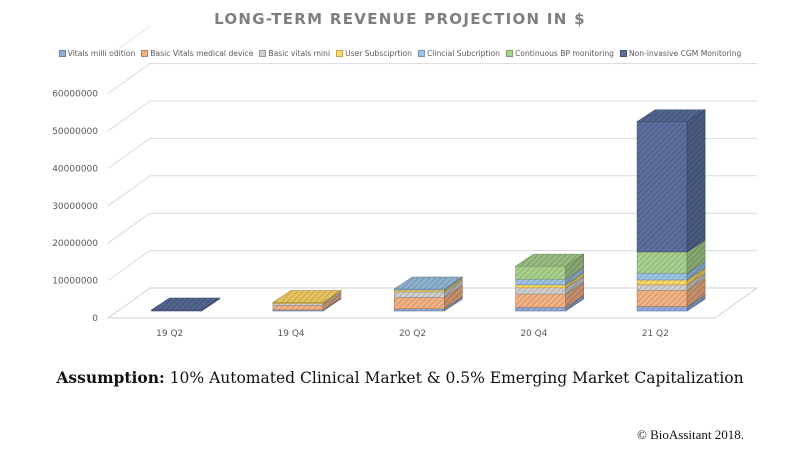 The height and width of the screenshot is (450, 800). I want to click on x-tick-label: 19 Q2, so click(169, 334).